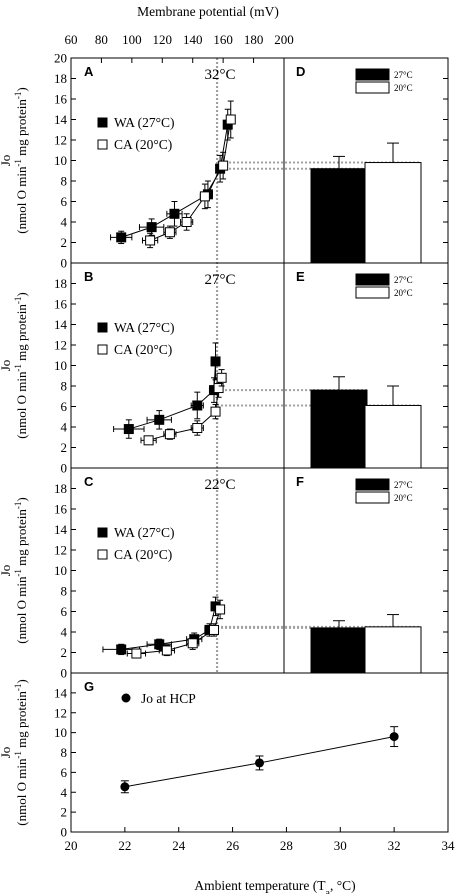 Image resolution: width=459 pixels, height=894 pixels. What do you see at coordinates (223, 39) in the screenshot?
I see `top-axis-tick-label: 160` at bounding box center [223, 39].